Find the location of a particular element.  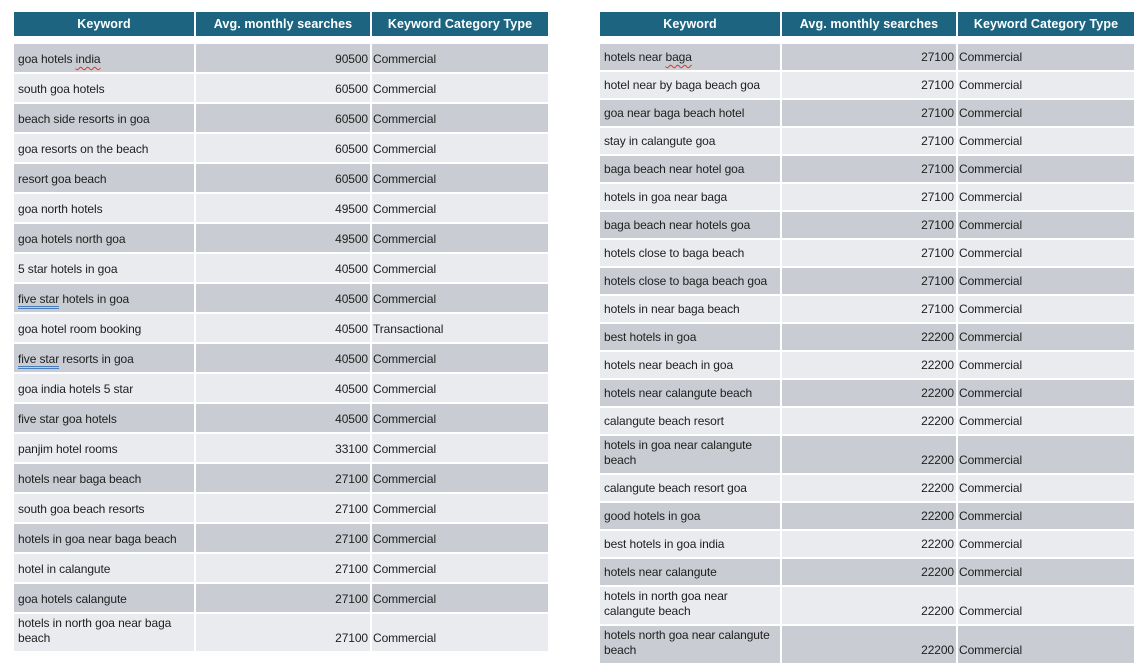

keyword-cell: south goa beach resorts is located at coordinates (104, 508).